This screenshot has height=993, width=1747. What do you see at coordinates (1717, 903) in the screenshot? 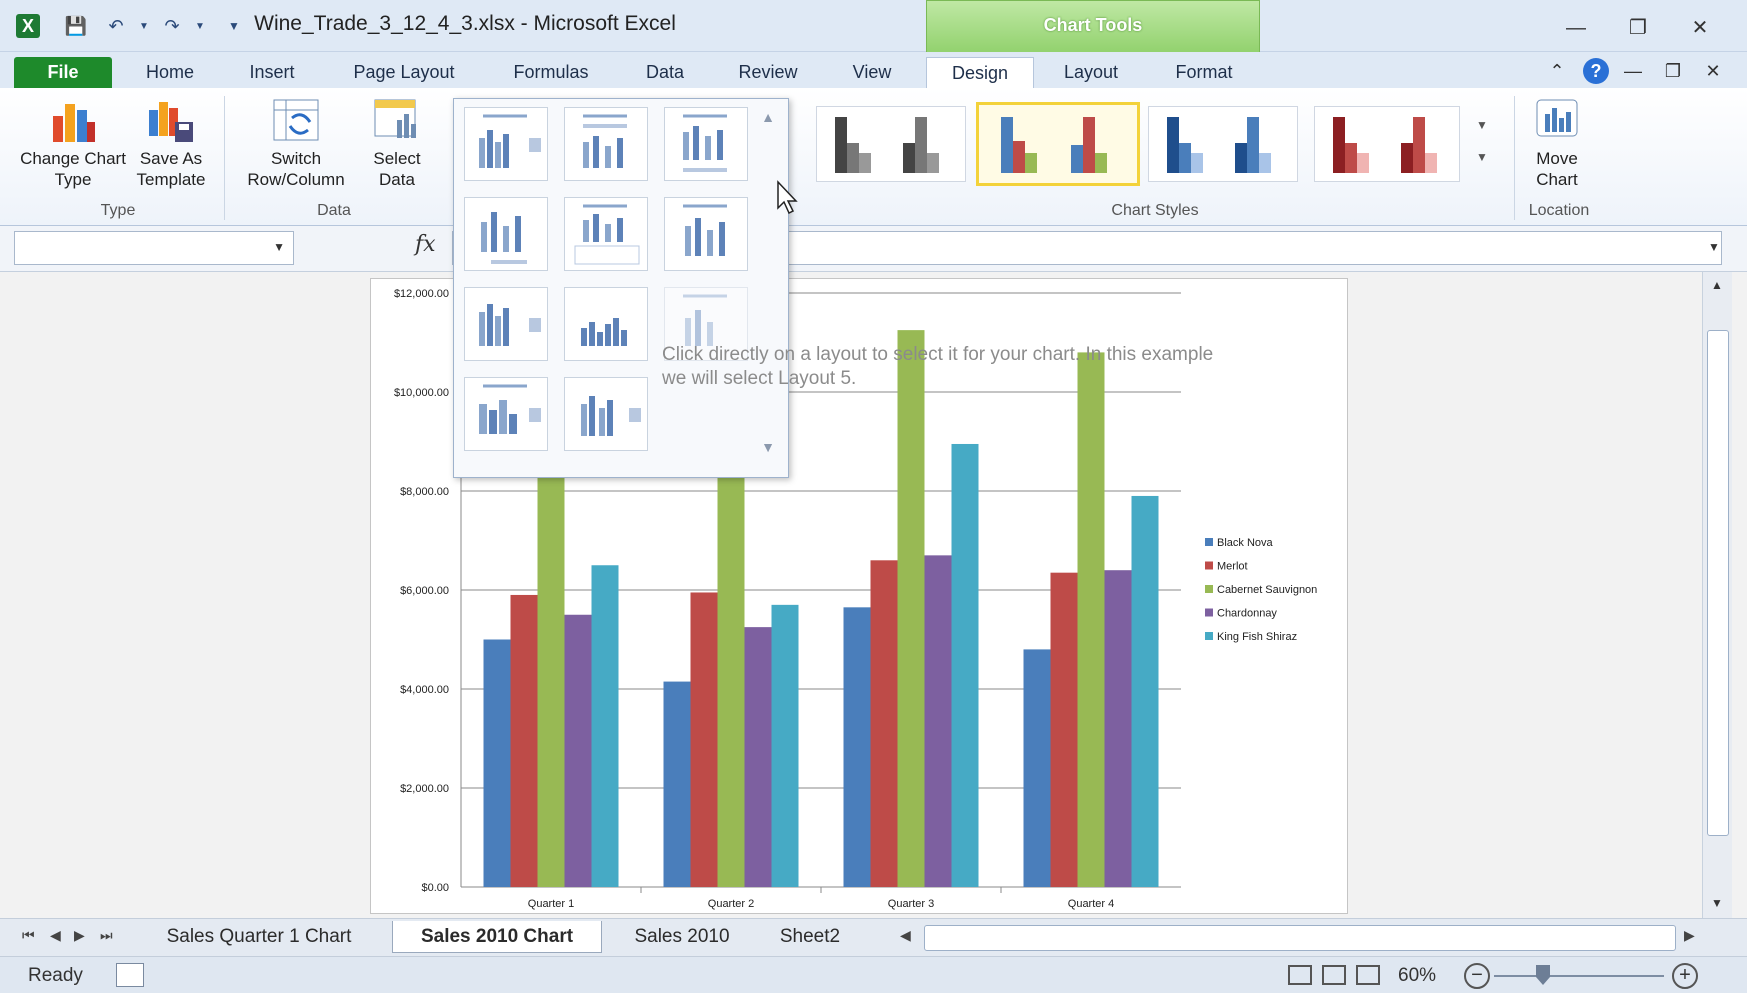
I see `scroll-down-icon: ▼` at bounding box center [1717, 903].